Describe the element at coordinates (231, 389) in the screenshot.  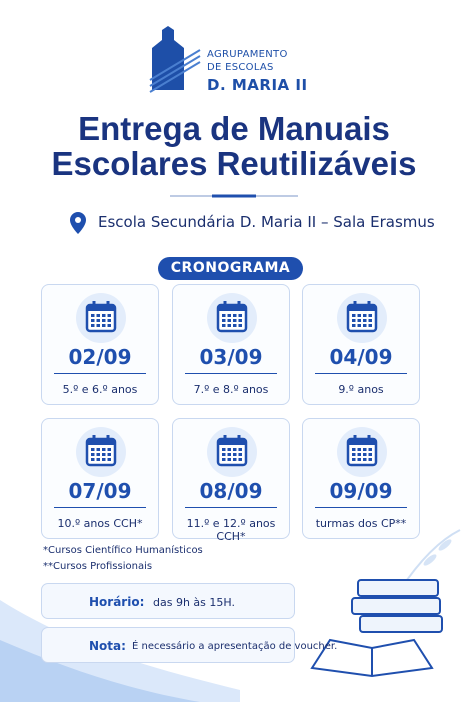
I see `years: 7.º e 8.º anos` at that location.